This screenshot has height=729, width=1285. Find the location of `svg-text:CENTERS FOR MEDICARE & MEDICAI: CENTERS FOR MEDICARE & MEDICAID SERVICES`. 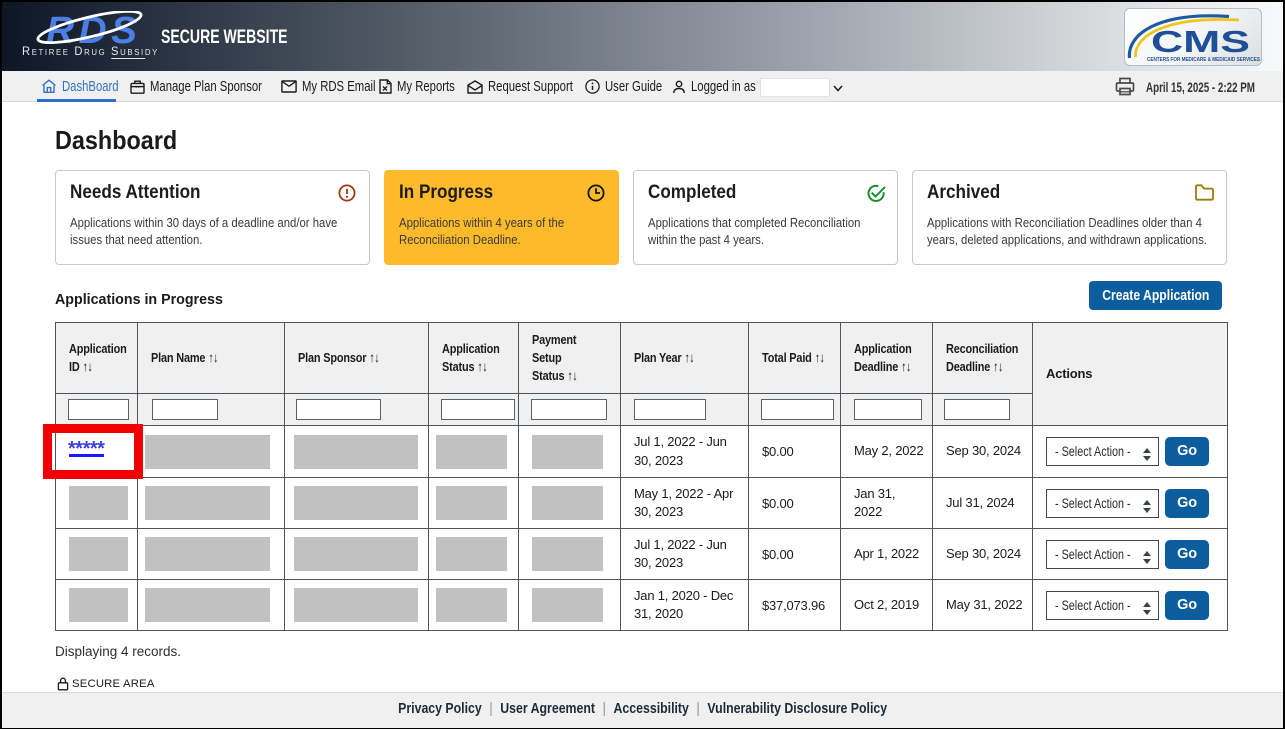

svg-text:CENTERS FOR MEDICARE & MEDICAI: CENTERS FOR MEDICARE & MEDICAID SERVICES is located at coordinates (1203, 60).